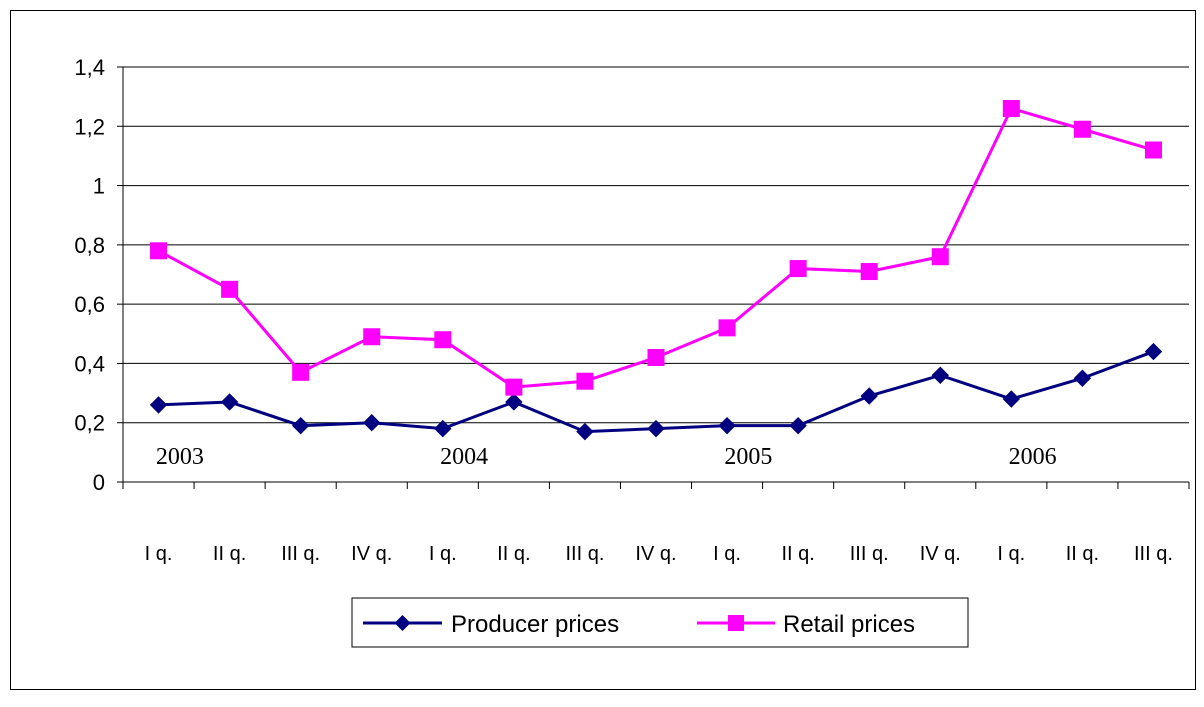 The image size is (1204, 707). Describe the element at coordinates (180, 457) in the screenshot. I see `year-label: 2003` at that location.